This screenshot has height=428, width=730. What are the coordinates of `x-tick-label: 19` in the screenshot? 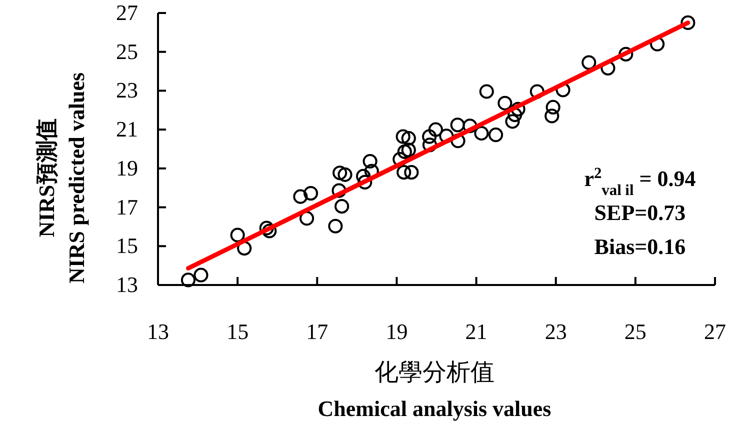 It's located at (397, 331).